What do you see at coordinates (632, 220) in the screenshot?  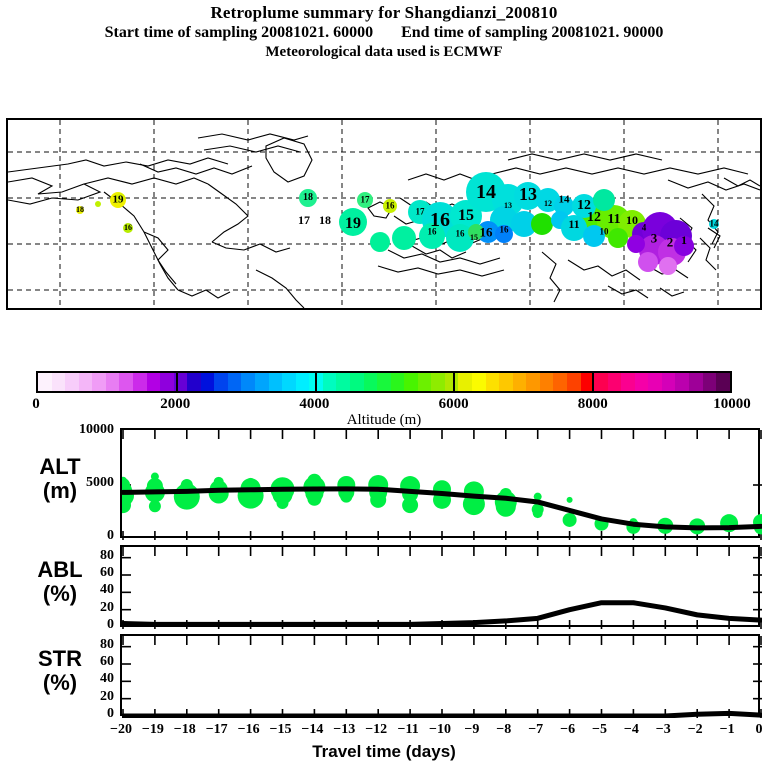 I see `map-day-label-24: 10` at bounding box center [632, 220].